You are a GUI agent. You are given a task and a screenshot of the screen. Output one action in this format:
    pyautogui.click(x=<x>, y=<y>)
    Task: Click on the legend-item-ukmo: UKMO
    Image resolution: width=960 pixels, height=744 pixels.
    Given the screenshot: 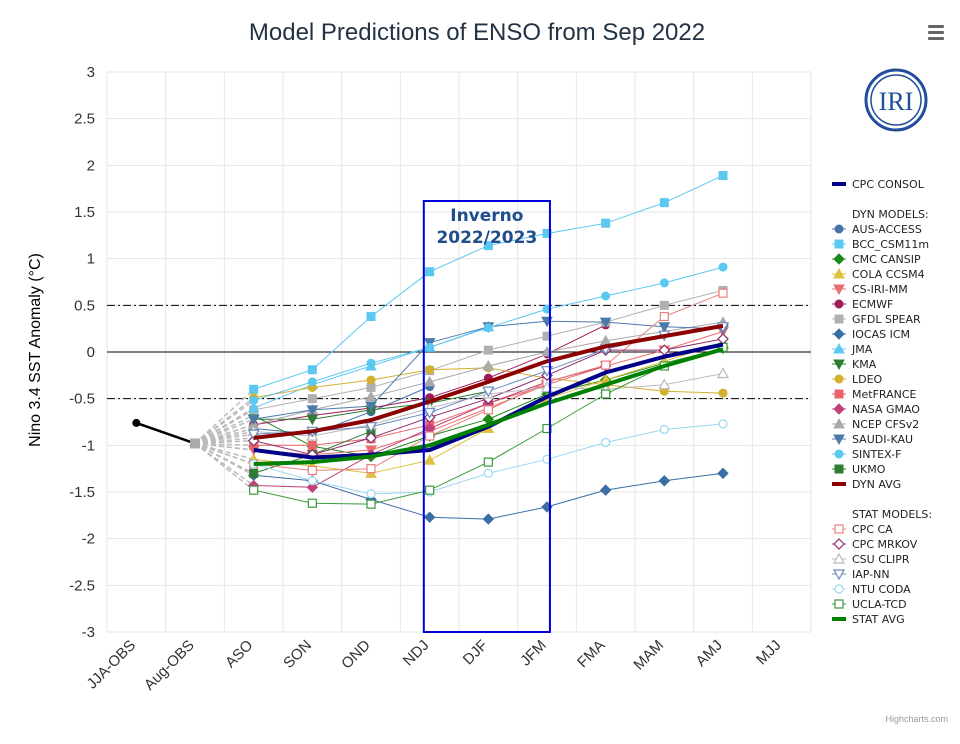 What is the action you would take?
    pyautogui.click(x=859, y=469)
    